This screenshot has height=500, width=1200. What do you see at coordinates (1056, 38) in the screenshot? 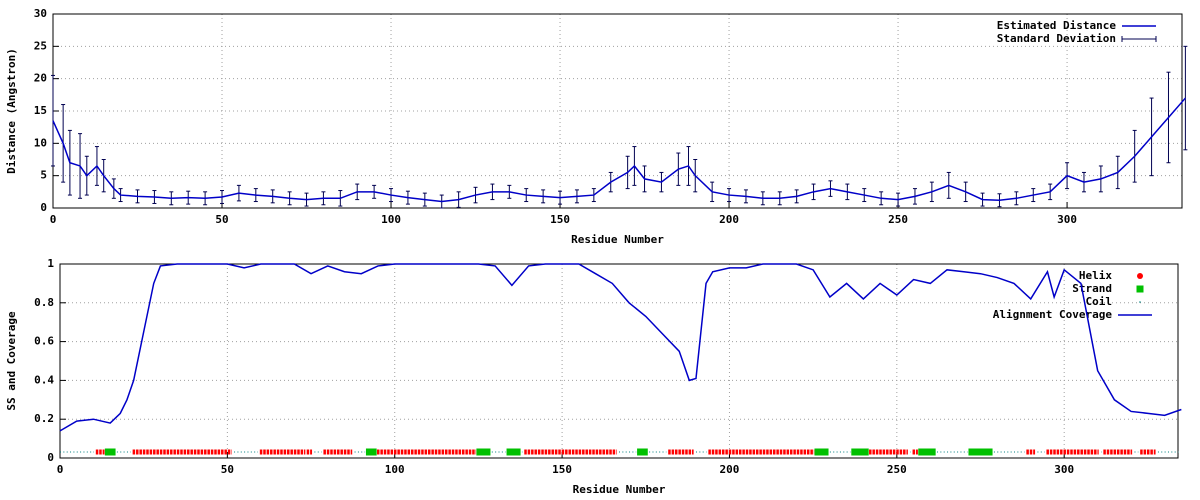
I see `legend-label: Standard Deviation` at bounding box center [1056, 38].